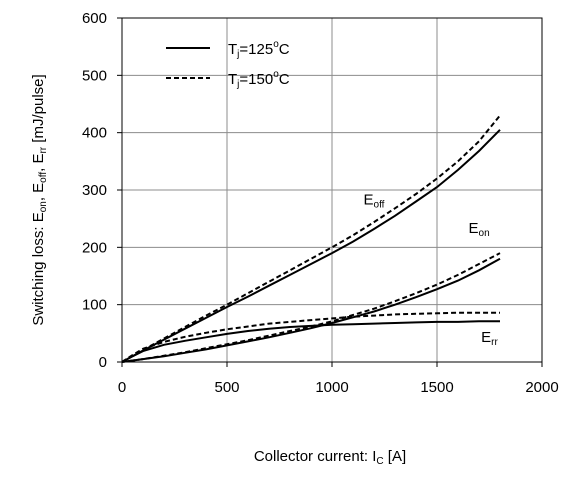 This screenshot has height=489, width=580. I want to click on x-axis-label-unit: [A], so click(395, 456).